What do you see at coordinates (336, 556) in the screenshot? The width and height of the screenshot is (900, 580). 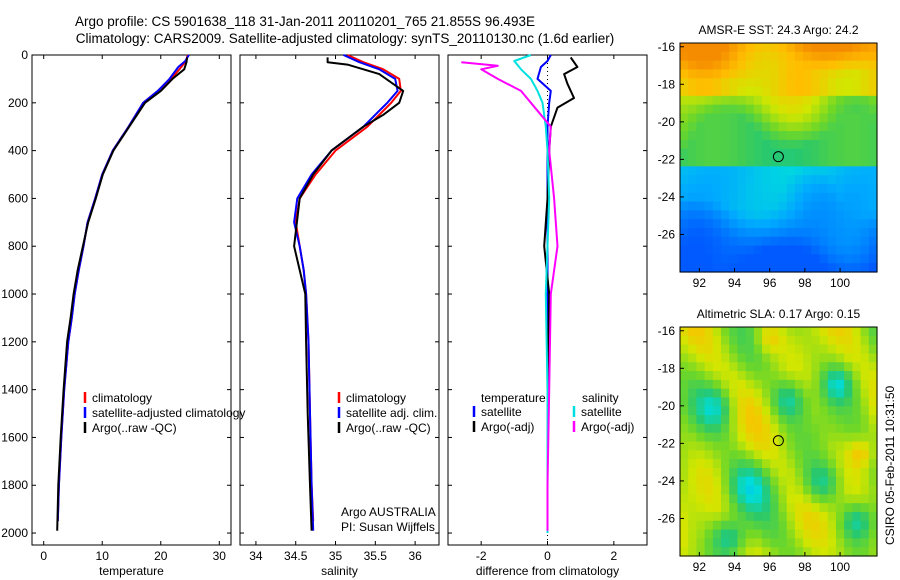 I see `x-tick-label: 35` at bounding box center [336, 556].